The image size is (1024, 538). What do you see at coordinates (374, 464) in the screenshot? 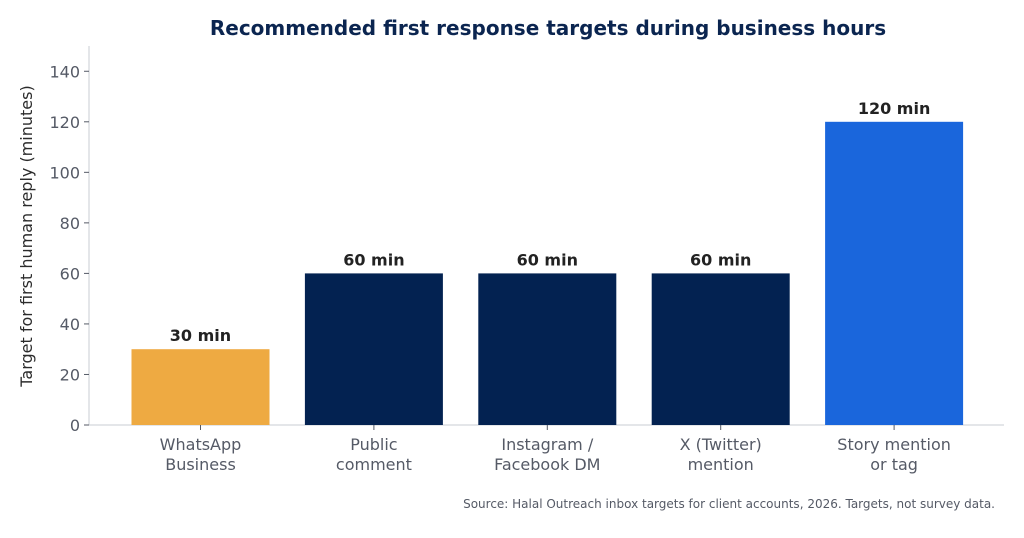
I see `x-tick-label: comment` at bounding box center [374, 464].